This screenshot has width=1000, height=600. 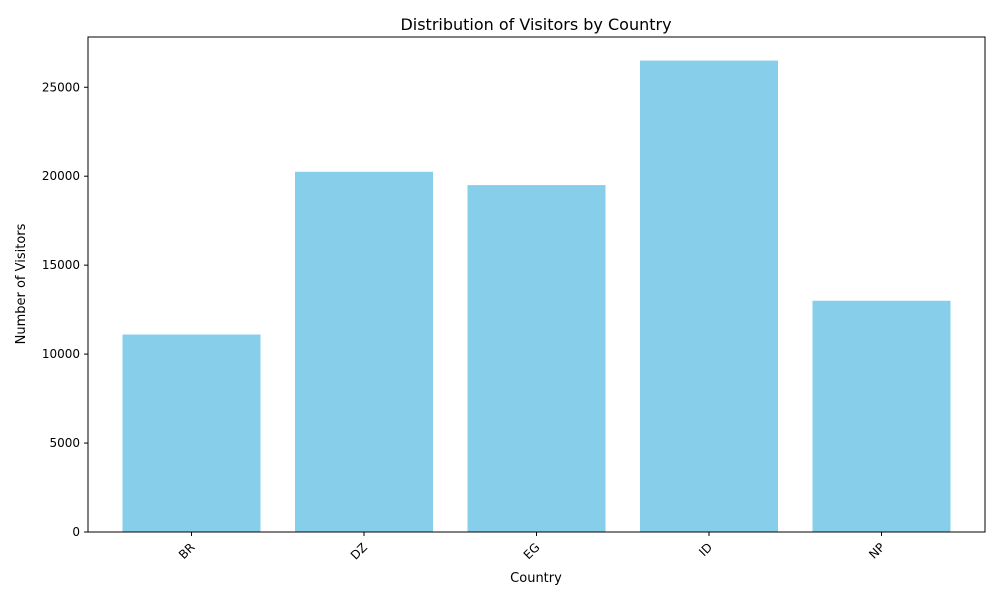 What do you see at coordinates (536, 578) in the screenshot?
I see `x-axis-label: Country` at bounding box center [536, 578].